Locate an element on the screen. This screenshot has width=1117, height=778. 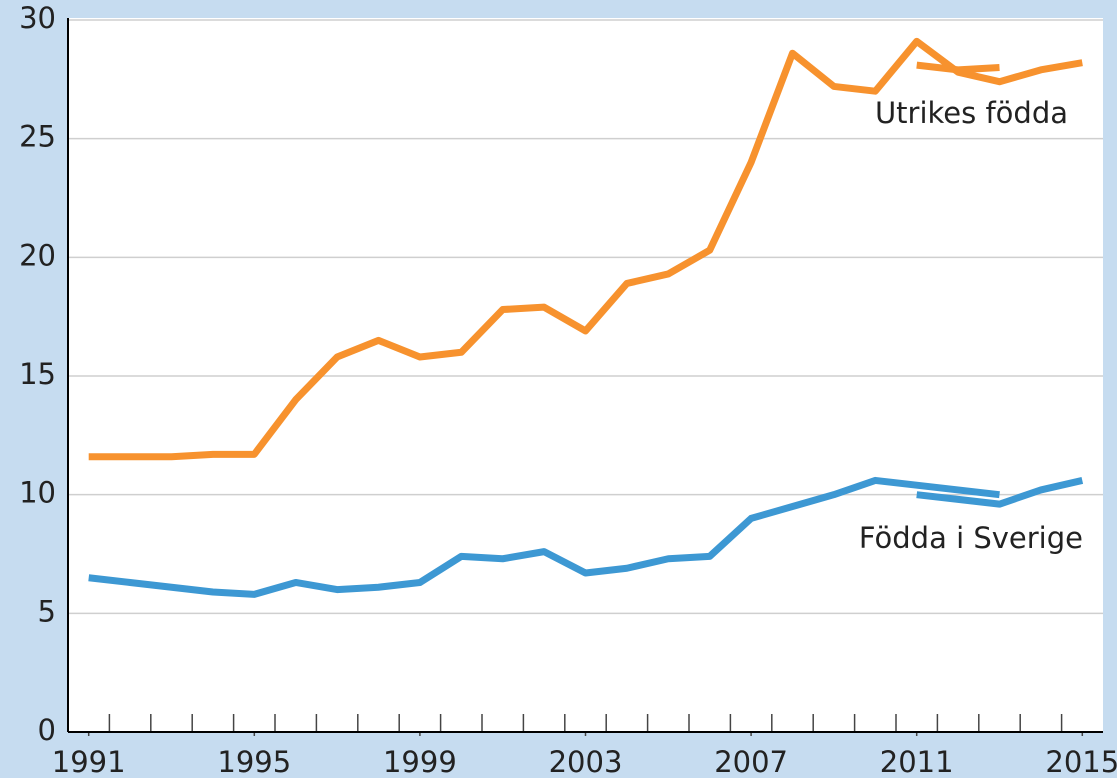
y-tick-label: 20 is located at coordinates (37, 255).